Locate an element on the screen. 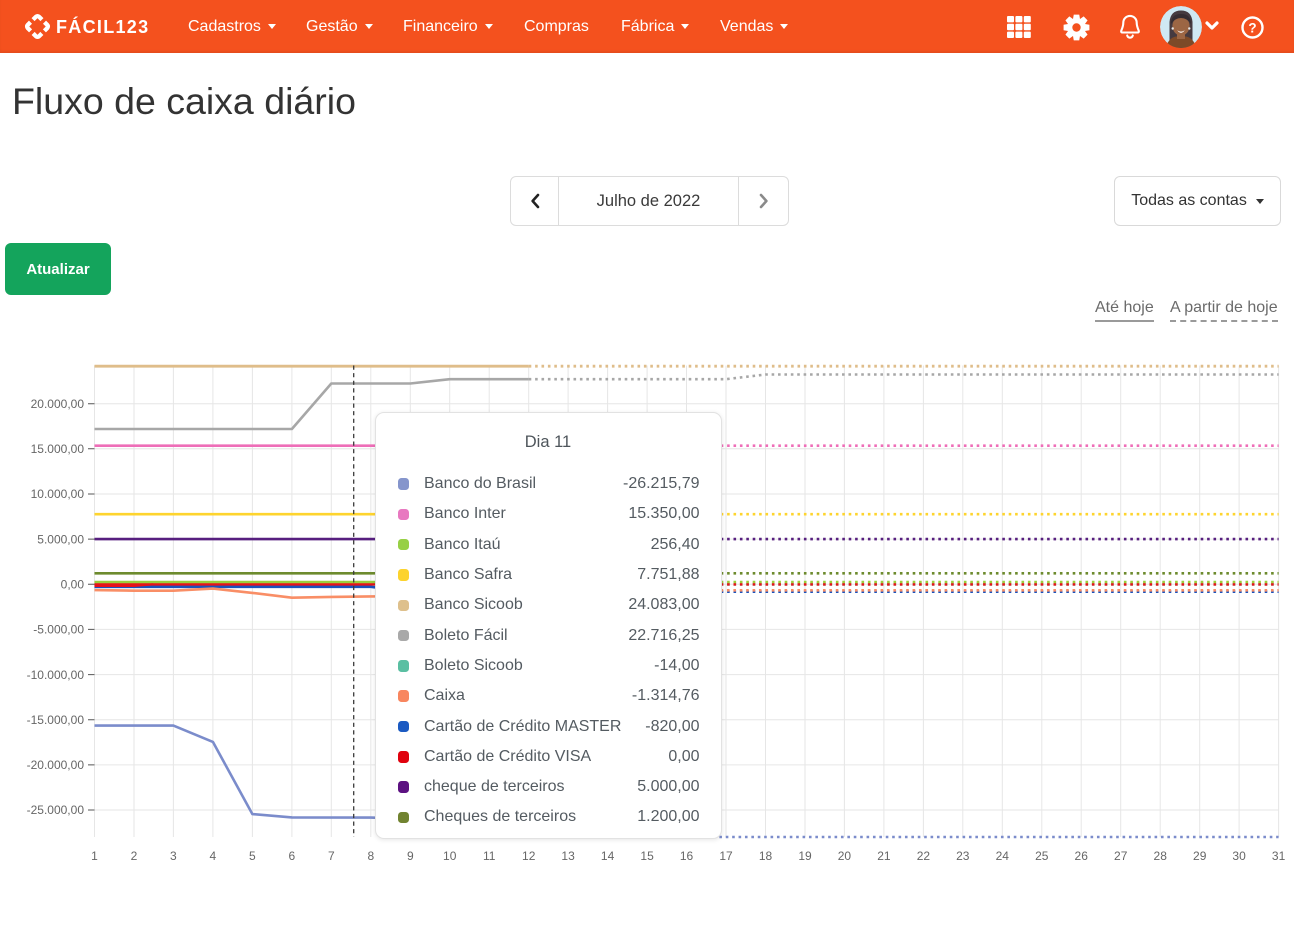 This screenshot has height=938, width=1294. svg-text: 28 is located at coordinates (1161, 856).